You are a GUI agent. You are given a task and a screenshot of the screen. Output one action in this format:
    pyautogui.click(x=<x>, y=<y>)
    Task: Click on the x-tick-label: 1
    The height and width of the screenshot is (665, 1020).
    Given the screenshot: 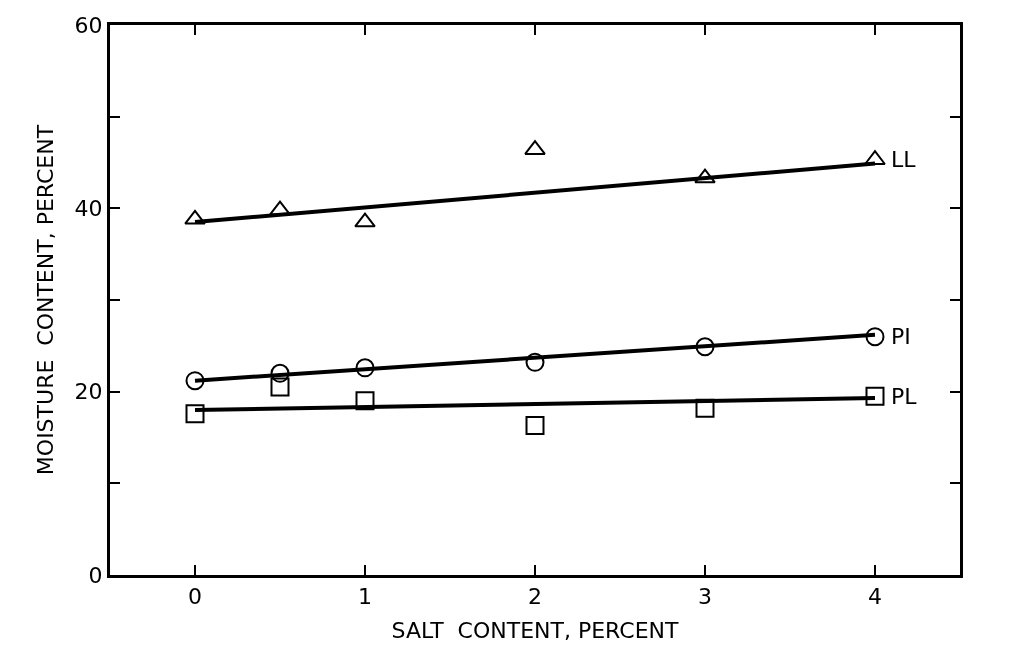 What is the action you would take?
    pyautogui.click(x=365, y=597)
    